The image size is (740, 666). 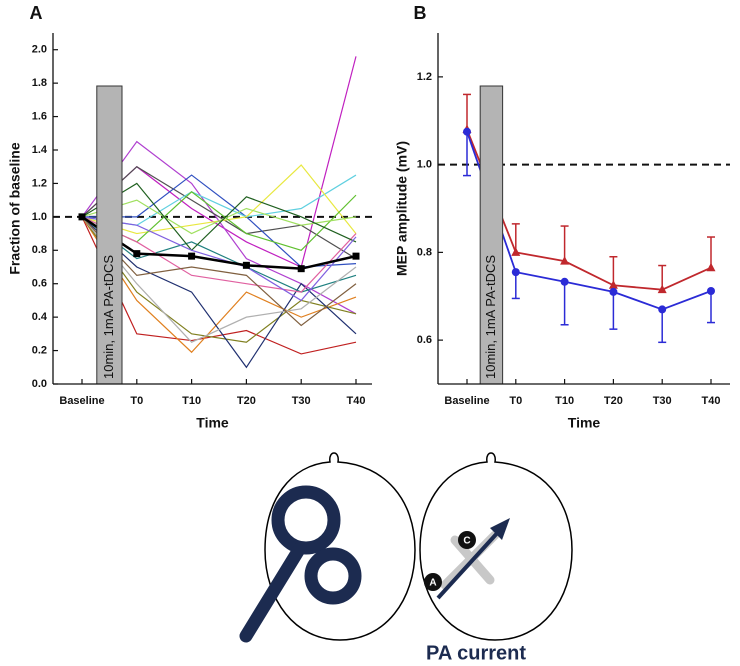 What do you see at coordinates (40, 317) in the screenshot?
I see `y-tick-label: 0.4` at bounding box center [40, 317].